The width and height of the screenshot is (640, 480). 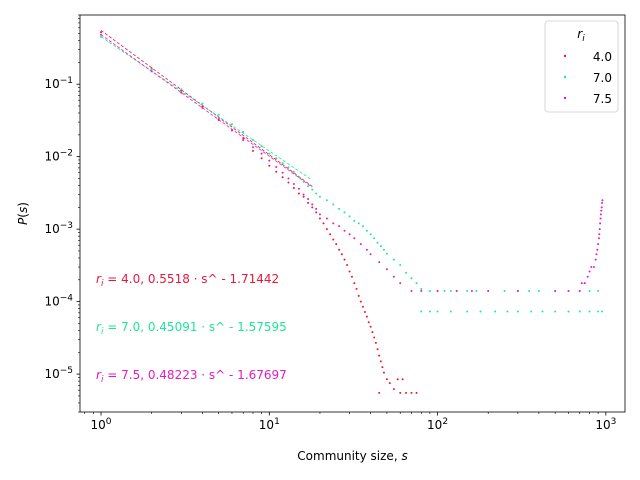 I want to click on fit-label-7-0: ri = 7.0, 0.45091 · s^ - 1.57595, so click(x=191, y=328).